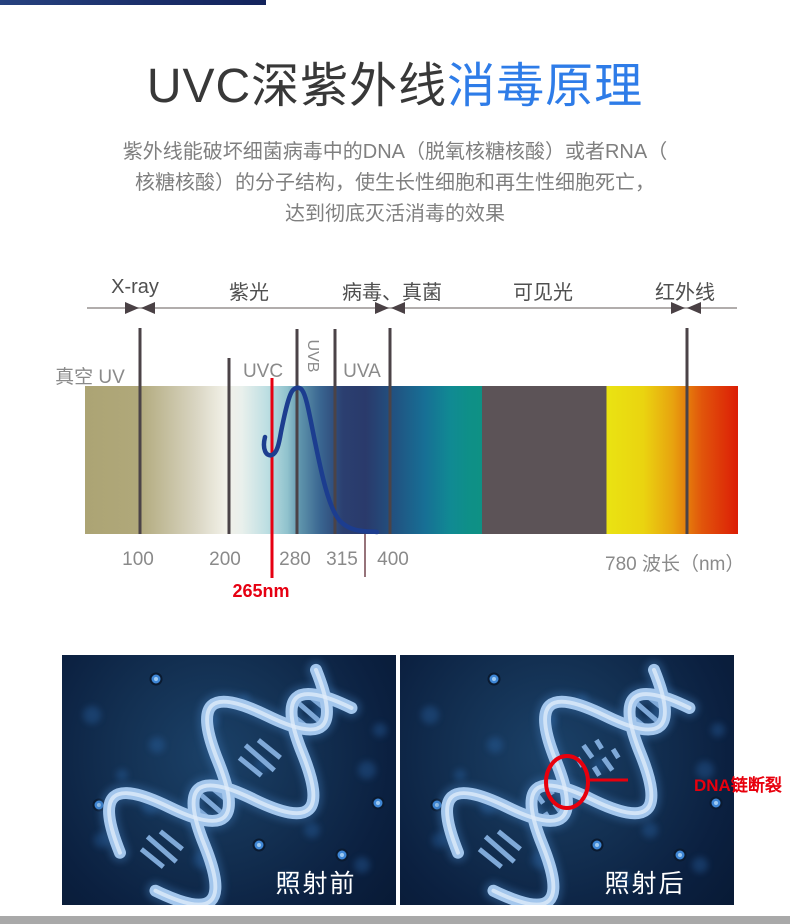 Image resolution: width=790 pixels, height=924 pixels. Describe the element at coordinates (295, 559) in the screenshot. I see `tick-280: 280` at that location.